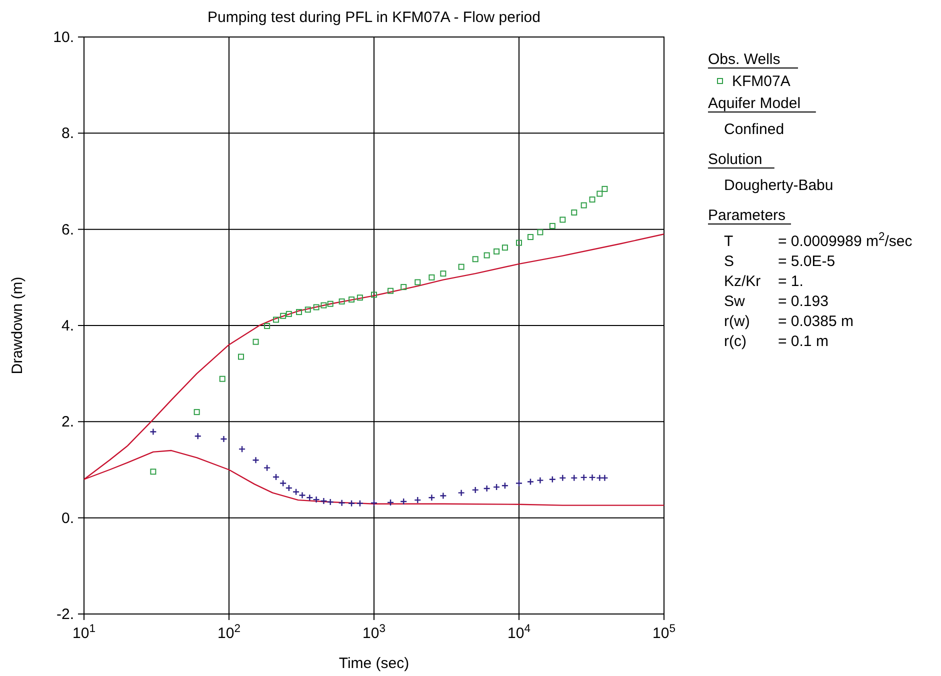 The width and height of the screenshot is (941, 676). Describe the element at coordinates (735, 301) in the screenshot. I see `text: Sw` at that location.